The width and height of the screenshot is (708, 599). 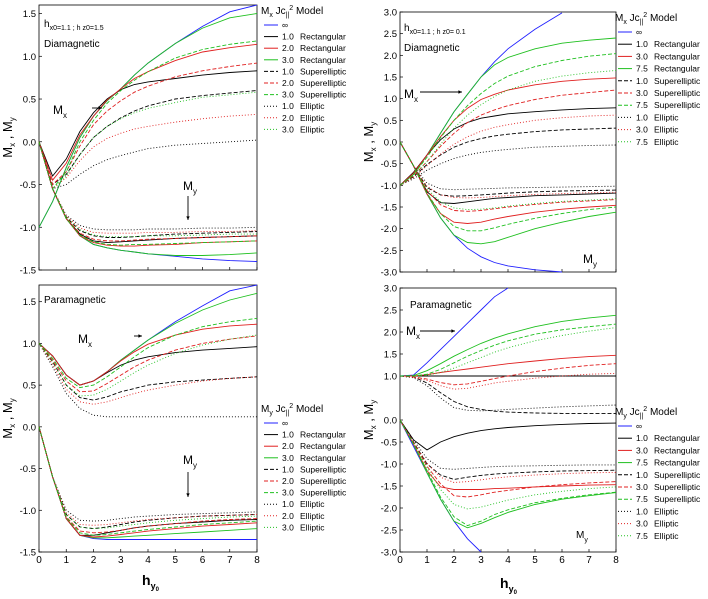 What do you see at coordinates (72, 44) in the screenshot?
I see `top-left-title: Diamagnetic` at bounding box center [72, 44].